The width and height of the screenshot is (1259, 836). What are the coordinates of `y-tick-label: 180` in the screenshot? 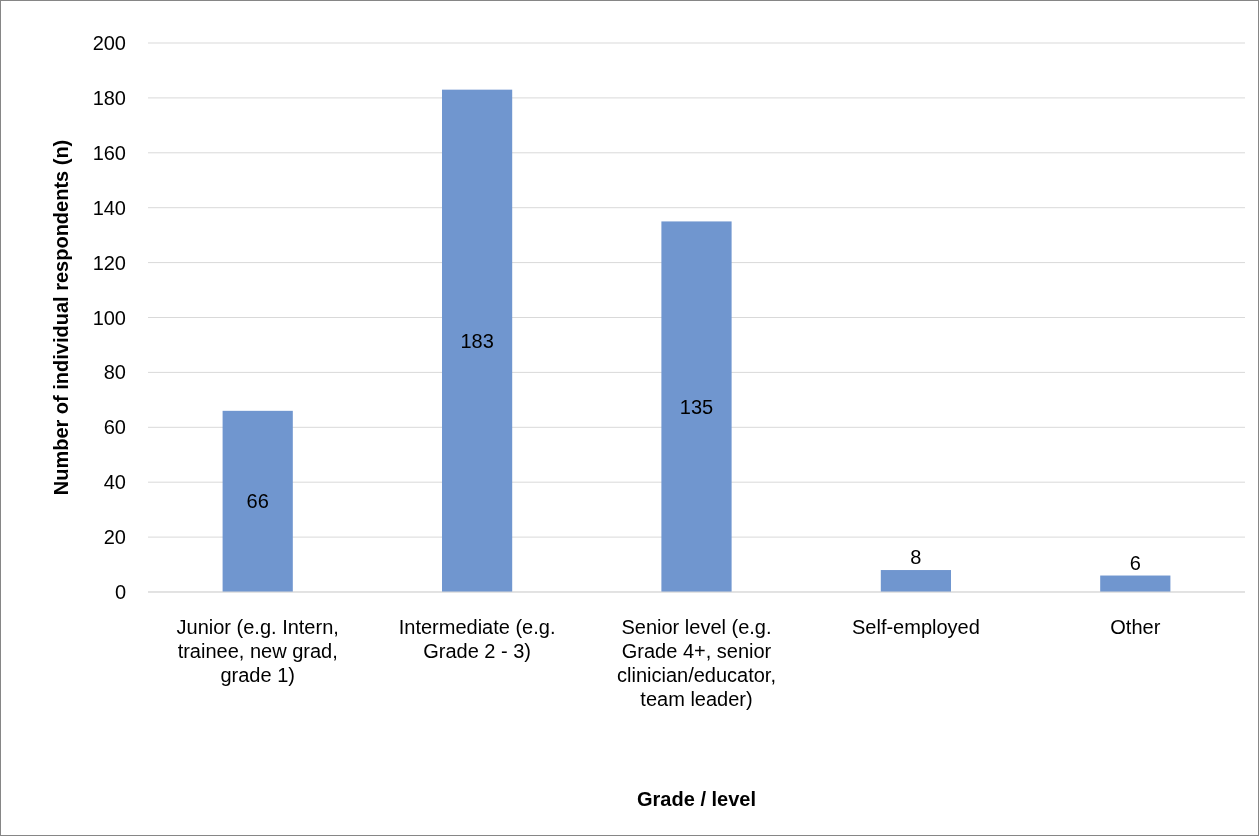 It's located at (109, 97).